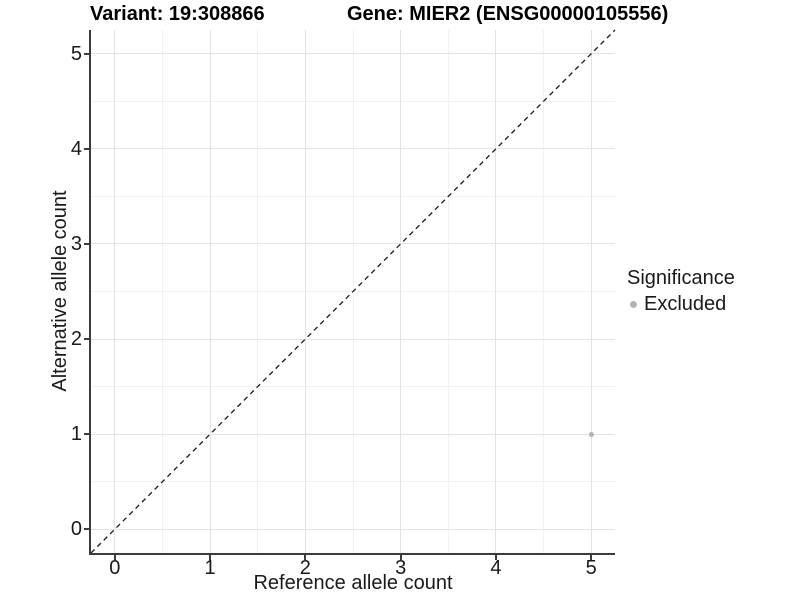 Image resolution: width=800 pixels, height=600 pixels. Describe the element at coordinates (115, 568) in the screenshot. I see `x-tick-label: 0` at that location.